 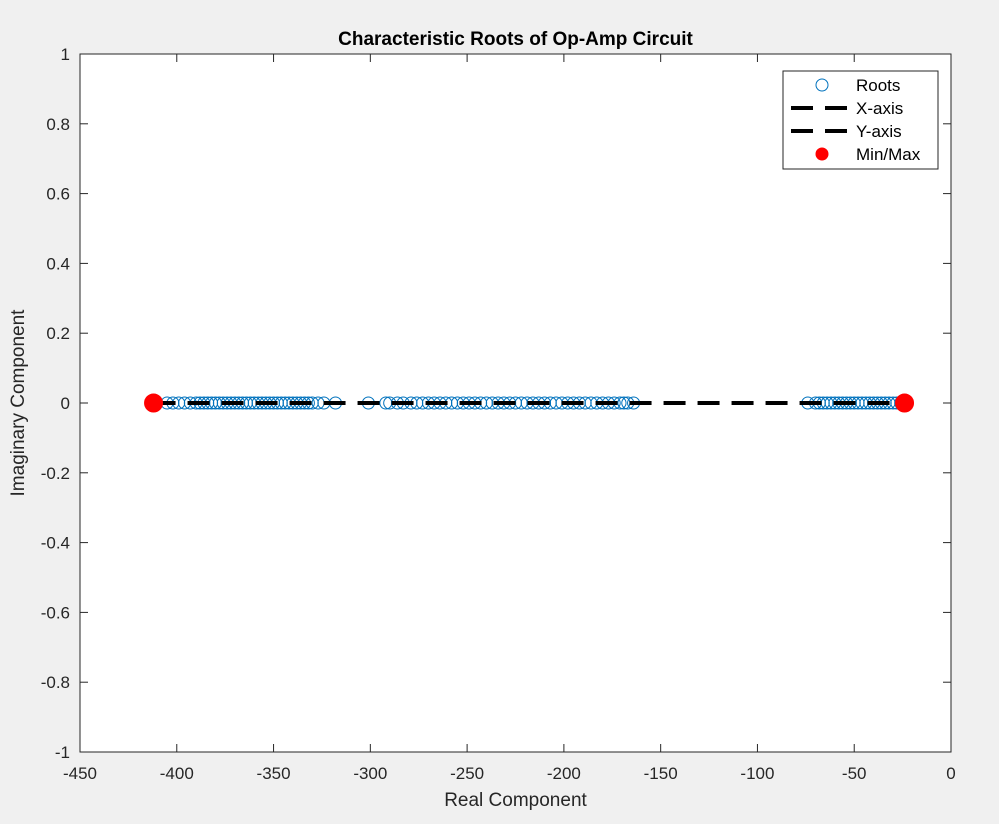 I want to click on y-tick-label: -0.6, so click(x=55, y=612).